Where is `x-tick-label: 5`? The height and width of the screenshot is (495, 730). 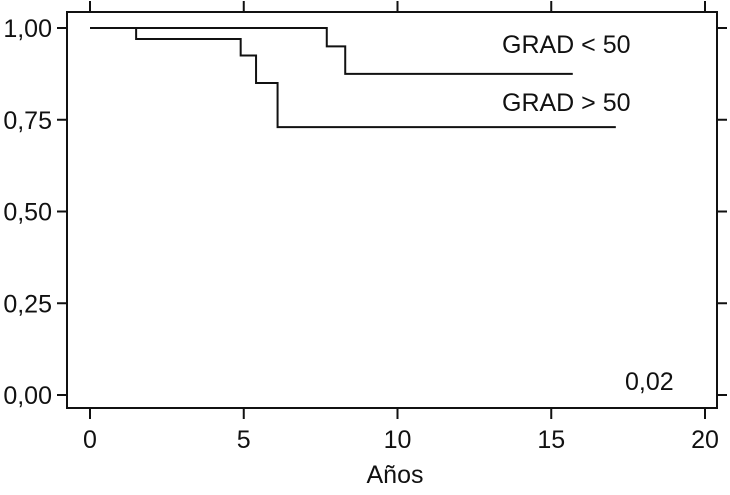 x-tick-label: 5 is located at coordinates (244, 440).